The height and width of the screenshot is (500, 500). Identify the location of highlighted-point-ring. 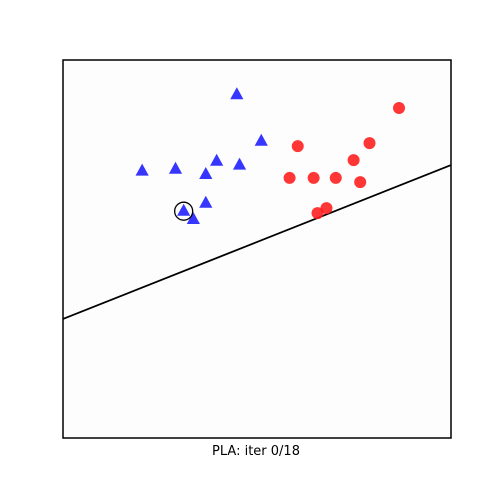
(184, 211).